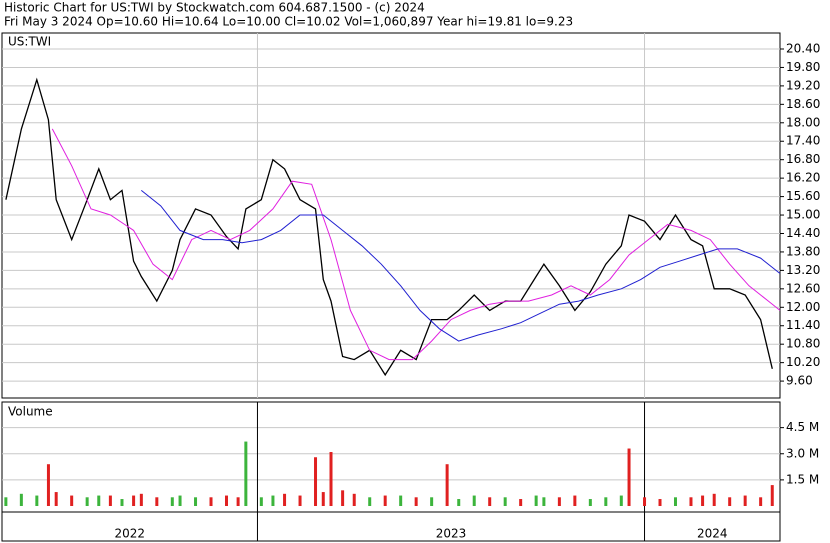 Image resolution: width=830 pixels, height=543 pixels. What do you see at coordinates (803, 141) in the screenshot?
I see `y-tick-label: 17.40` at bounding box center [803, 141].